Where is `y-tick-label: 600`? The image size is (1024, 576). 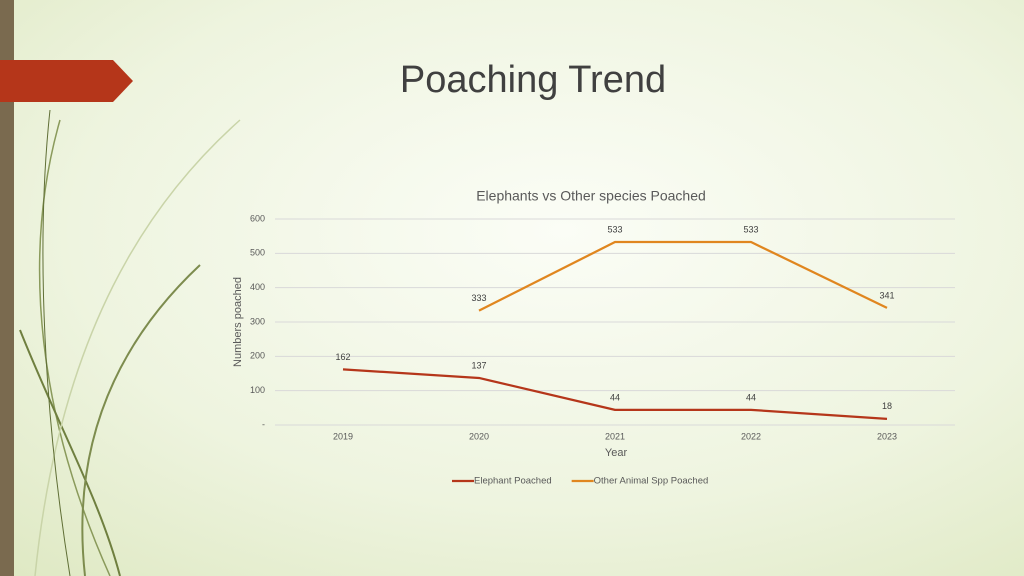 y-tick-label: 600 is located at coordinates (257, 218).